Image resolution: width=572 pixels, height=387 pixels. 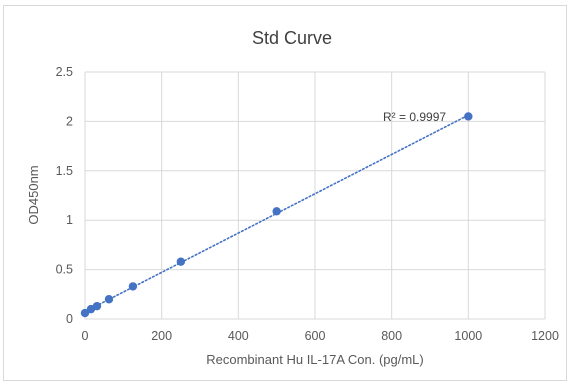 I want to click on x-tick-label: 600, so click(x=315, y=336).